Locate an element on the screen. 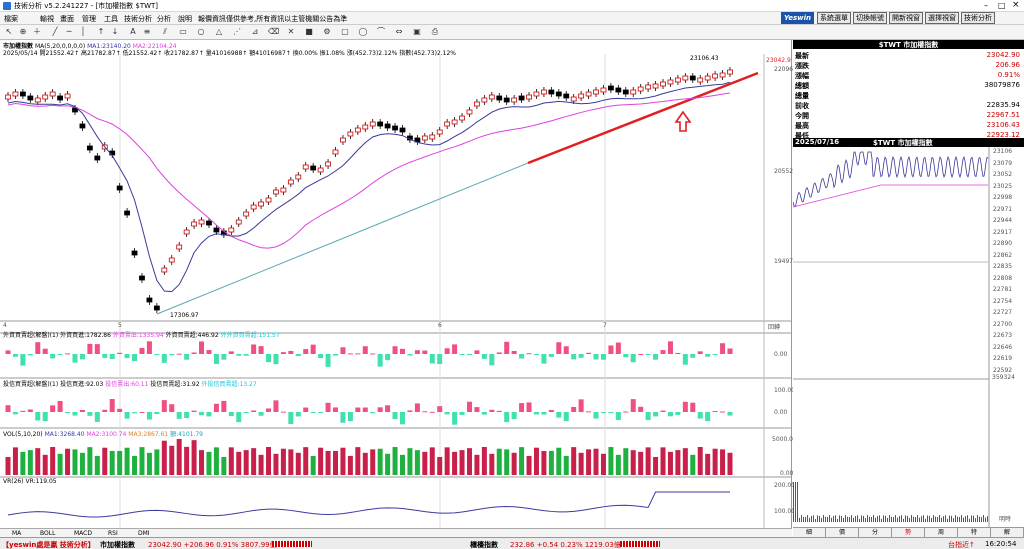 This screenshot has width=1024, height=549. system-menu-button: 系統選單 is located at coordinates (834, 18).